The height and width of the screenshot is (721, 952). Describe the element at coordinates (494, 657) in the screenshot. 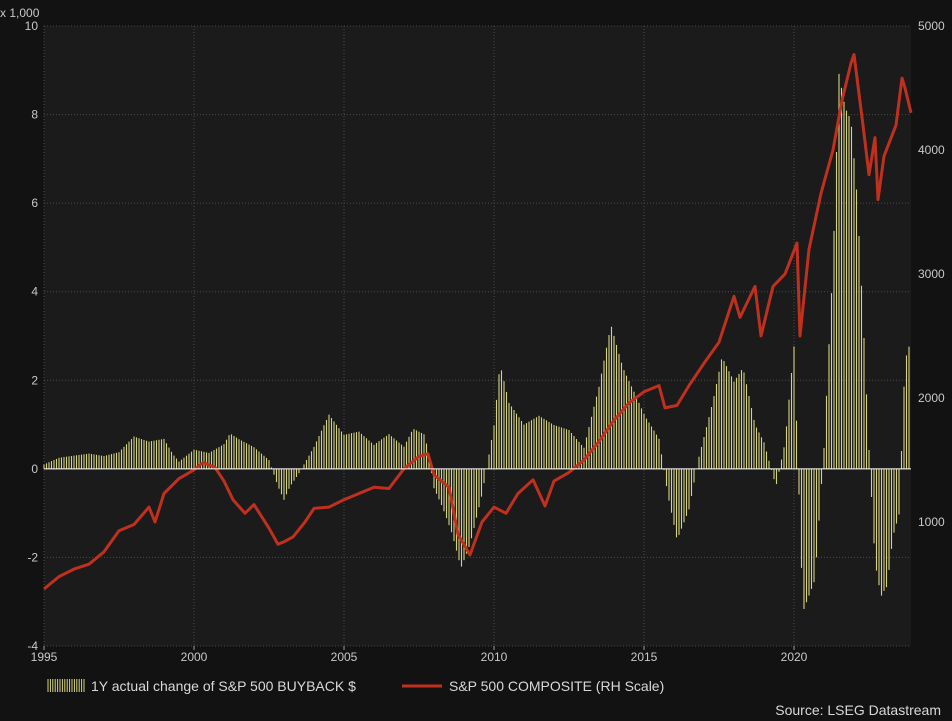

I see `x-tick-label: 2010` at that location.